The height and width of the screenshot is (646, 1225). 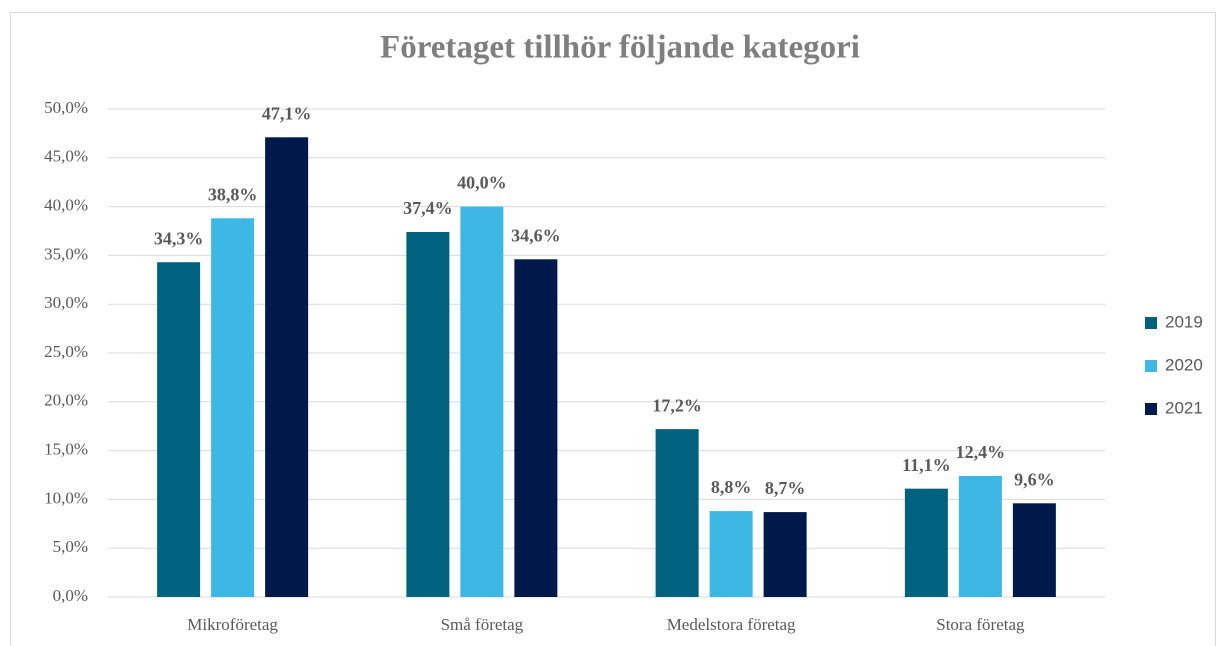 What do you see at coordinates (677, 405) in the screenshot?
I see `value-label: 17,2%` at bounding box center [677, 405].